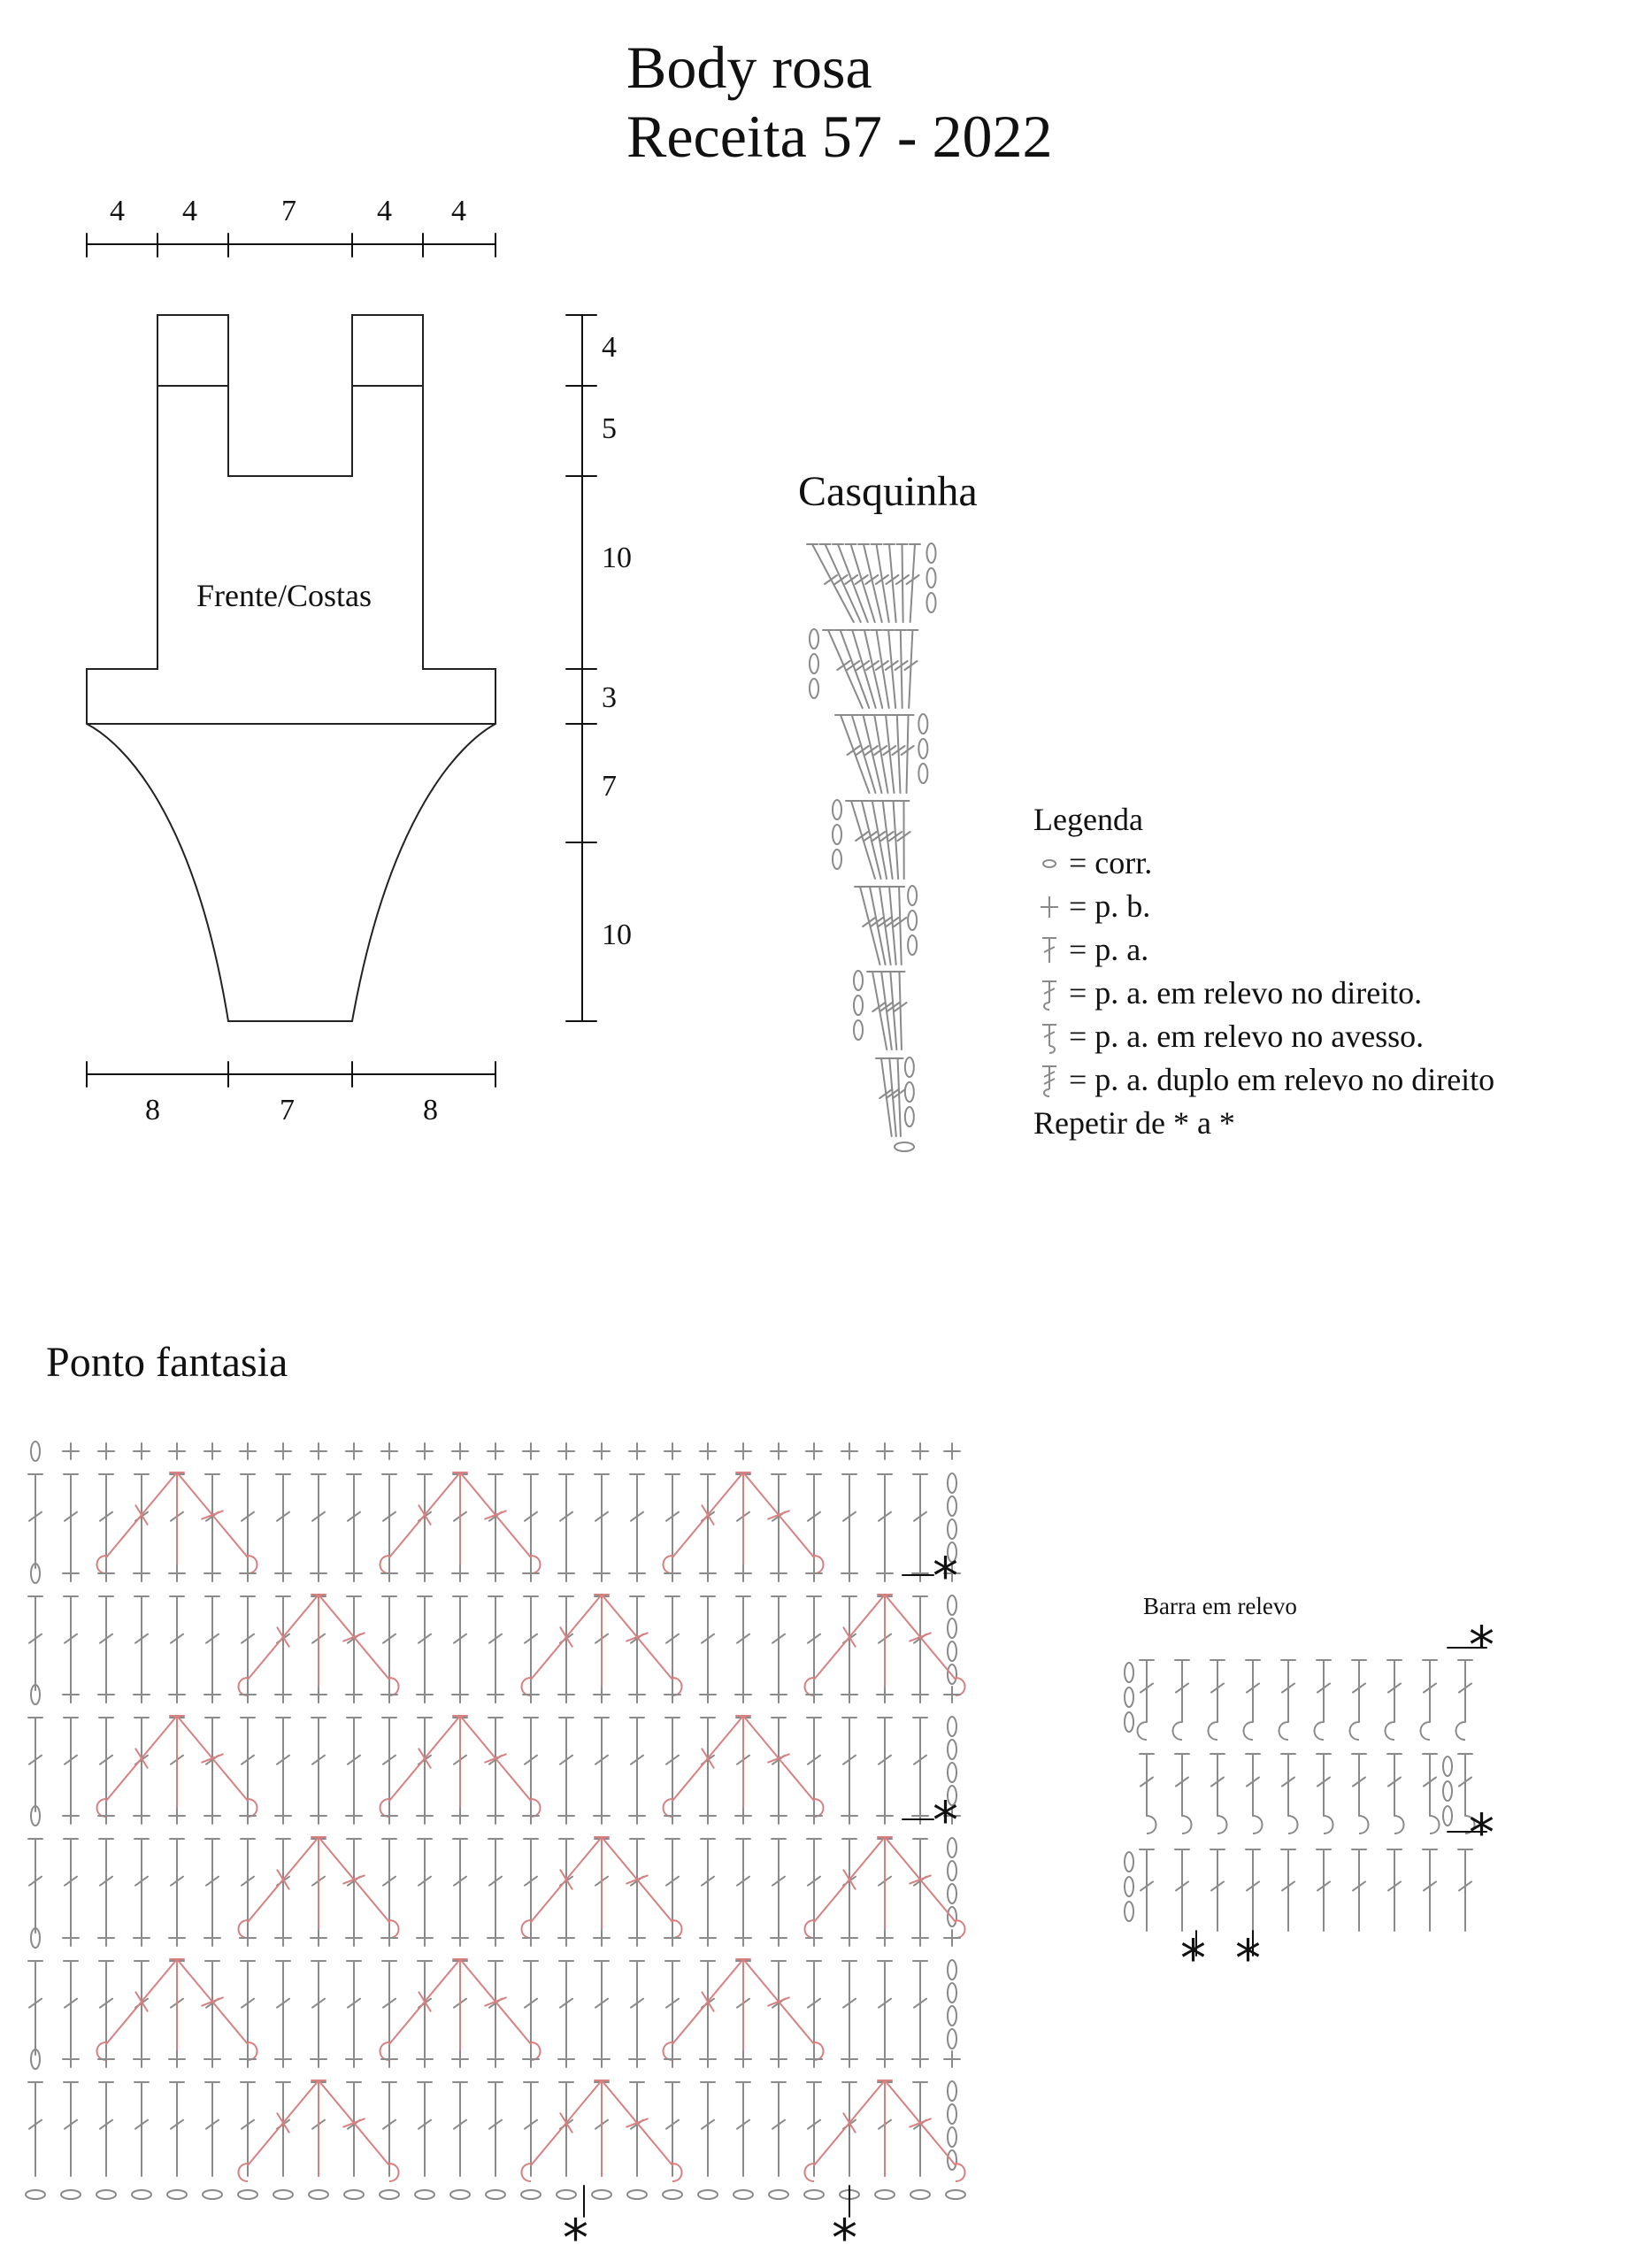 The width and height of the screenshot is (1636, 2268). I want to click on dc-bar, so click(831, 579).